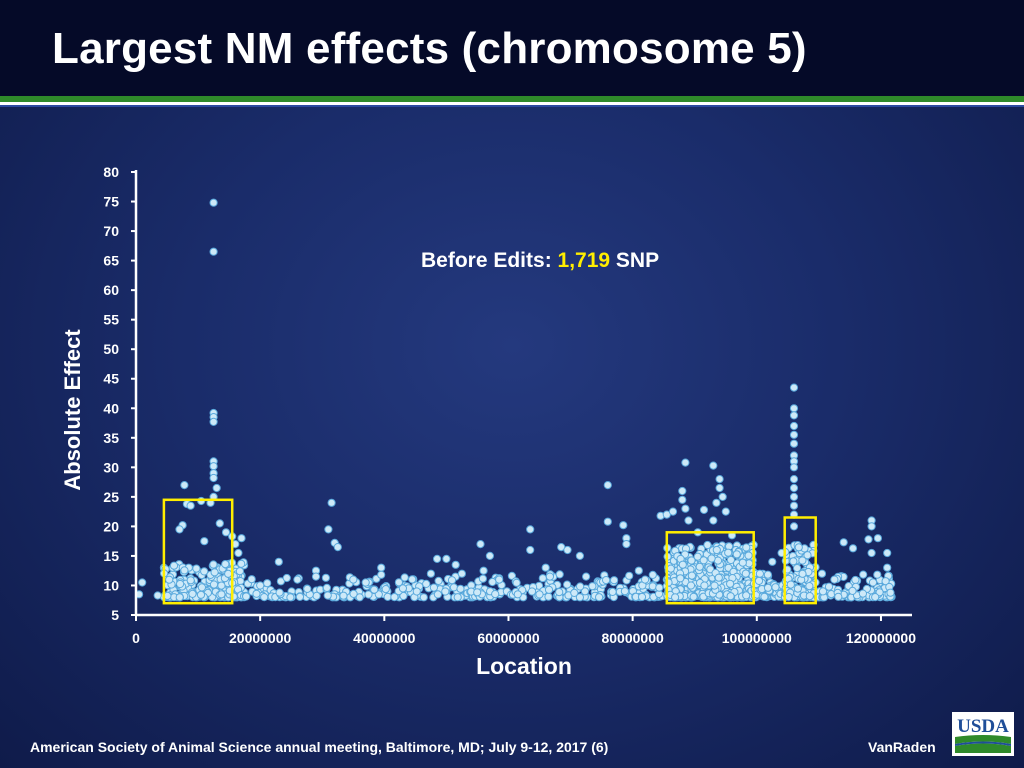 Image resolution: width=1024 pixels, height=768 pixels. I want to click on y-axis-label: Absolute Effect, so click(72, 410).